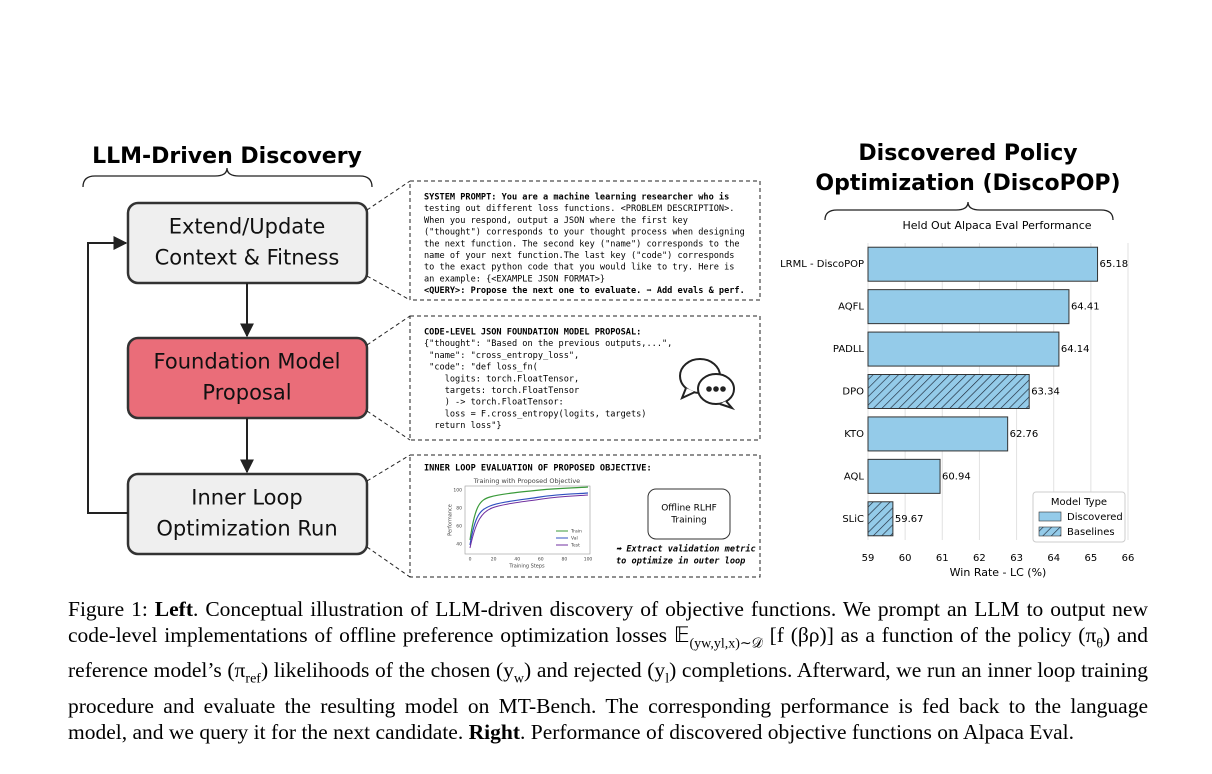  Describe the element at coordinates (854, 434) in the screenshot. I see `y-tick-label: KTO` at that location.